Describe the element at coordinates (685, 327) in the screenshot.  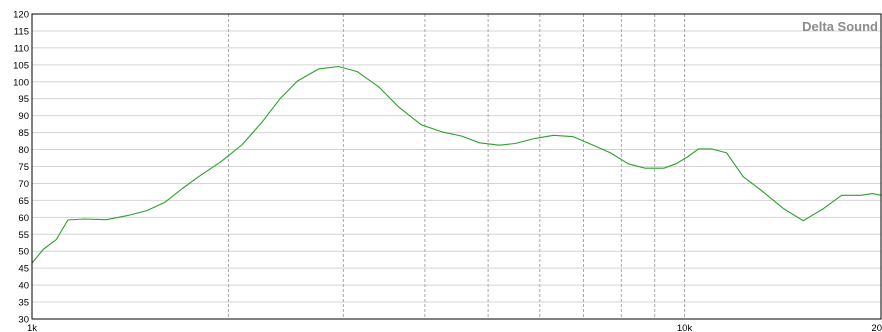
I see `x-tick-label: 10k` at that location.